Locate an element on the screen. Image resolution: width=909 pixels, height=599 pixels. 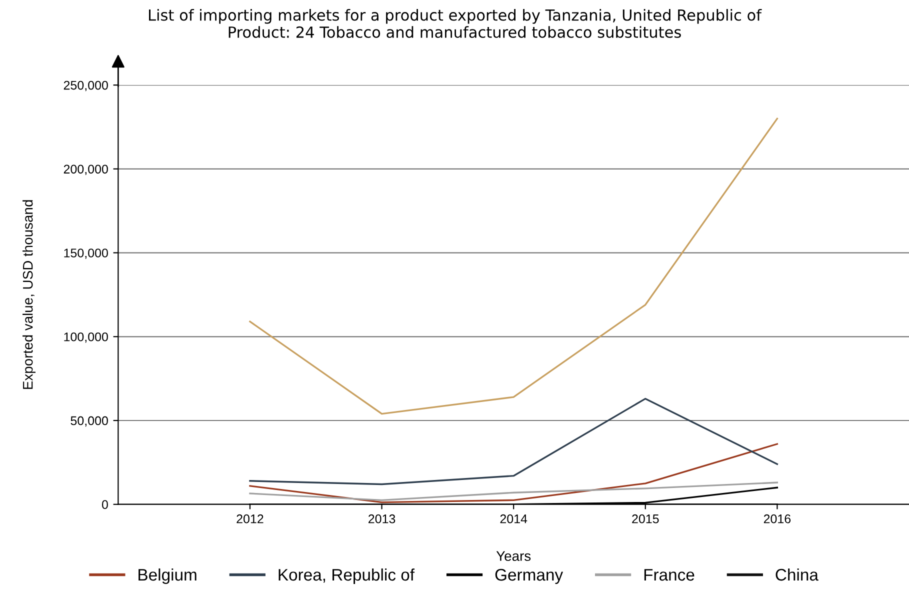
x-axis-title: Years is located at coordinates (513, 556).